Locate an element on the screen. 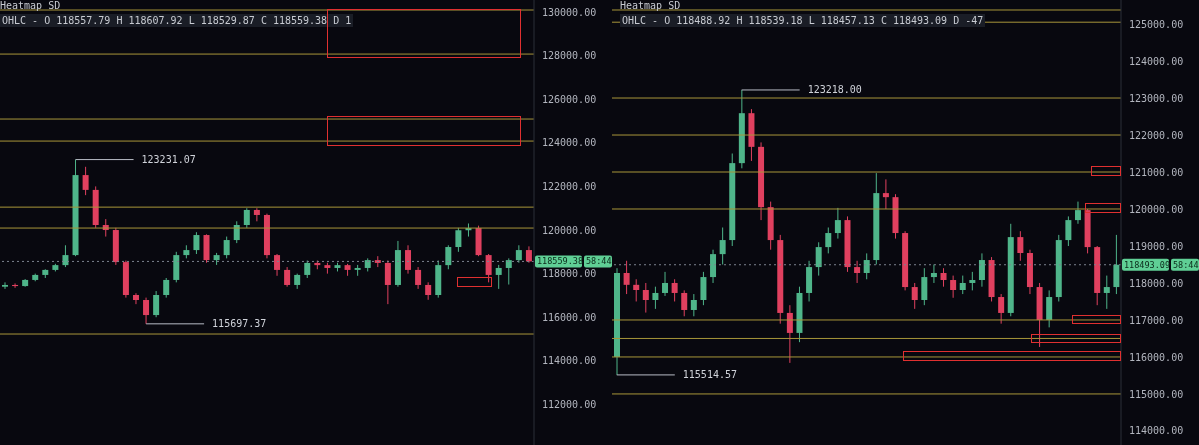 The height and width of the screenshot is (445, 1199). y-tick-label: 112000.00 is located at coordinates (569, 404).